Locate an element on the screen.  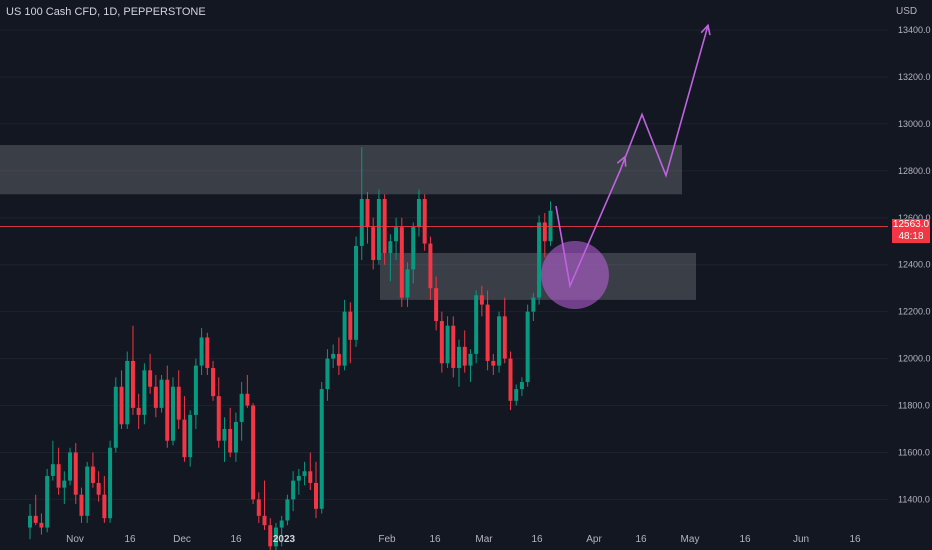
time-tick-label: 2023 is located at coordinates (284, 539).